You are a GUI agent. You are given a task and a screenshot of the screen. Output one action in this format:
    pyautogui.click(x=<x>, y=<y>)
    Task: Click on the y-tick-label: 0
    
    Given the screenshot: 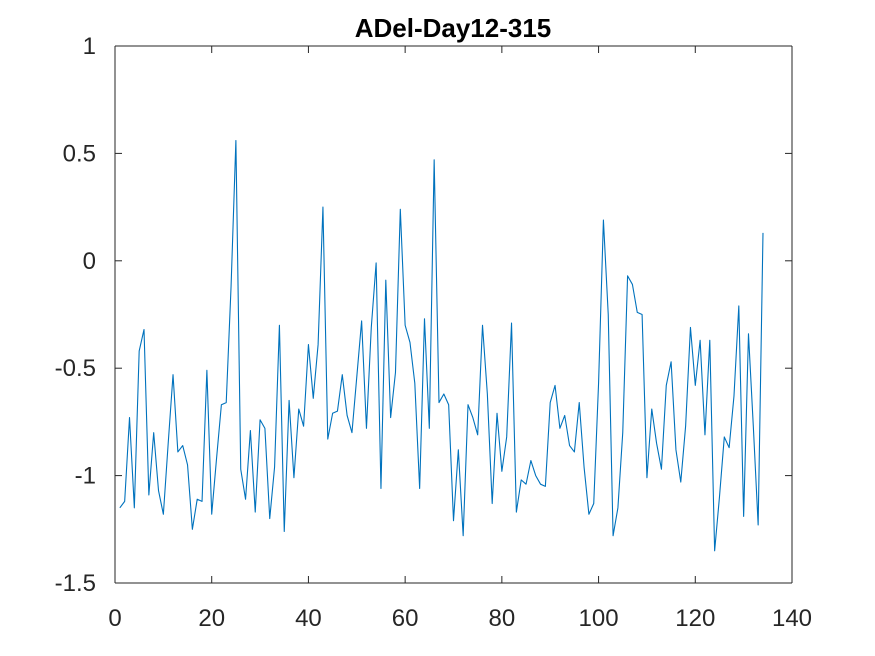 What is the action you would take?
    pyautogui.click(x=89, y=261)
    